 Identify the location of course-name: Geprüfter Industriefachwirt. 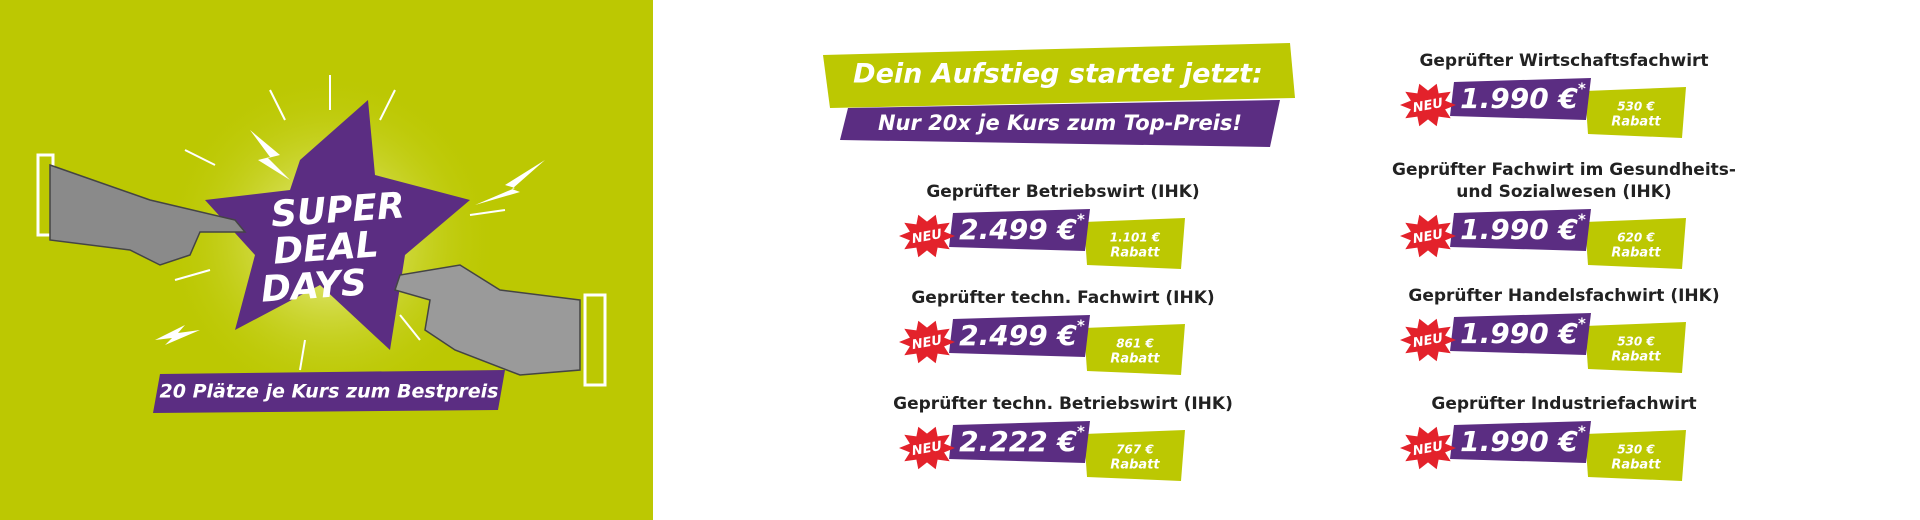
(1563, 404).